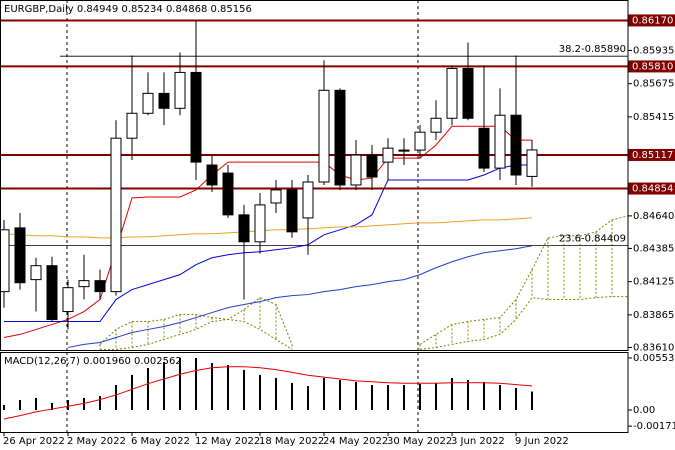  What do you see at coordinates (478, 441) in the screenshot?
I see `x-tick-label: 3 Jun 2022` at bounding box center [478, 441].